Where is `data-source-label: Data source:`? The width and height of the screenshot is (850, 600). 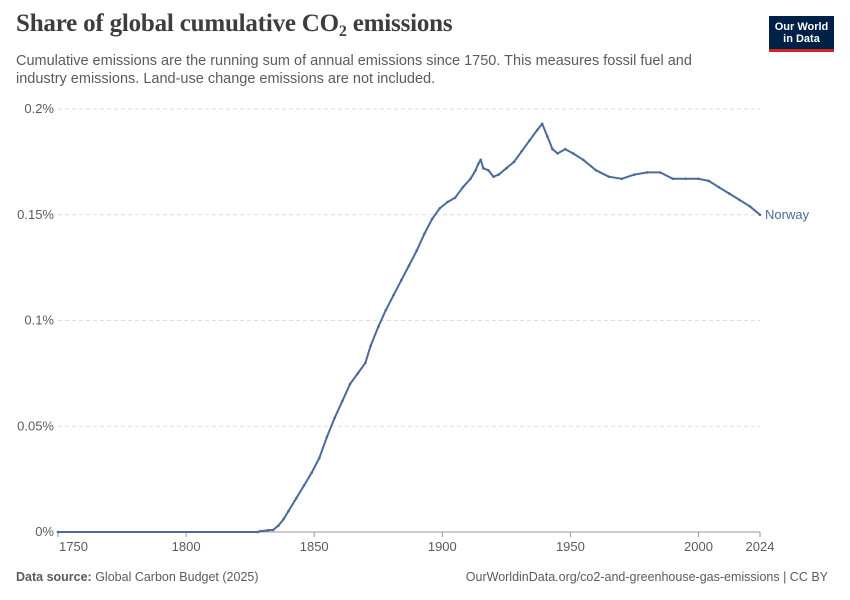 data-source-label: Data source: is located at coordinates (54, 577).